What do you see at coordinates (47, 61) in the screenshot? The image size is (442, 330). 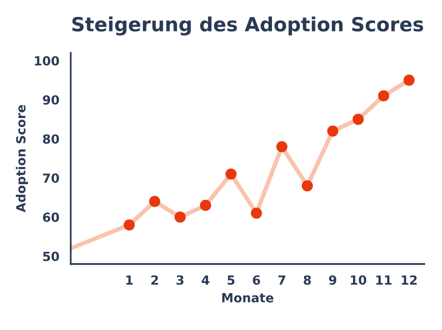 I see `y-tick-label: 100` at bounding box center [47, 61].